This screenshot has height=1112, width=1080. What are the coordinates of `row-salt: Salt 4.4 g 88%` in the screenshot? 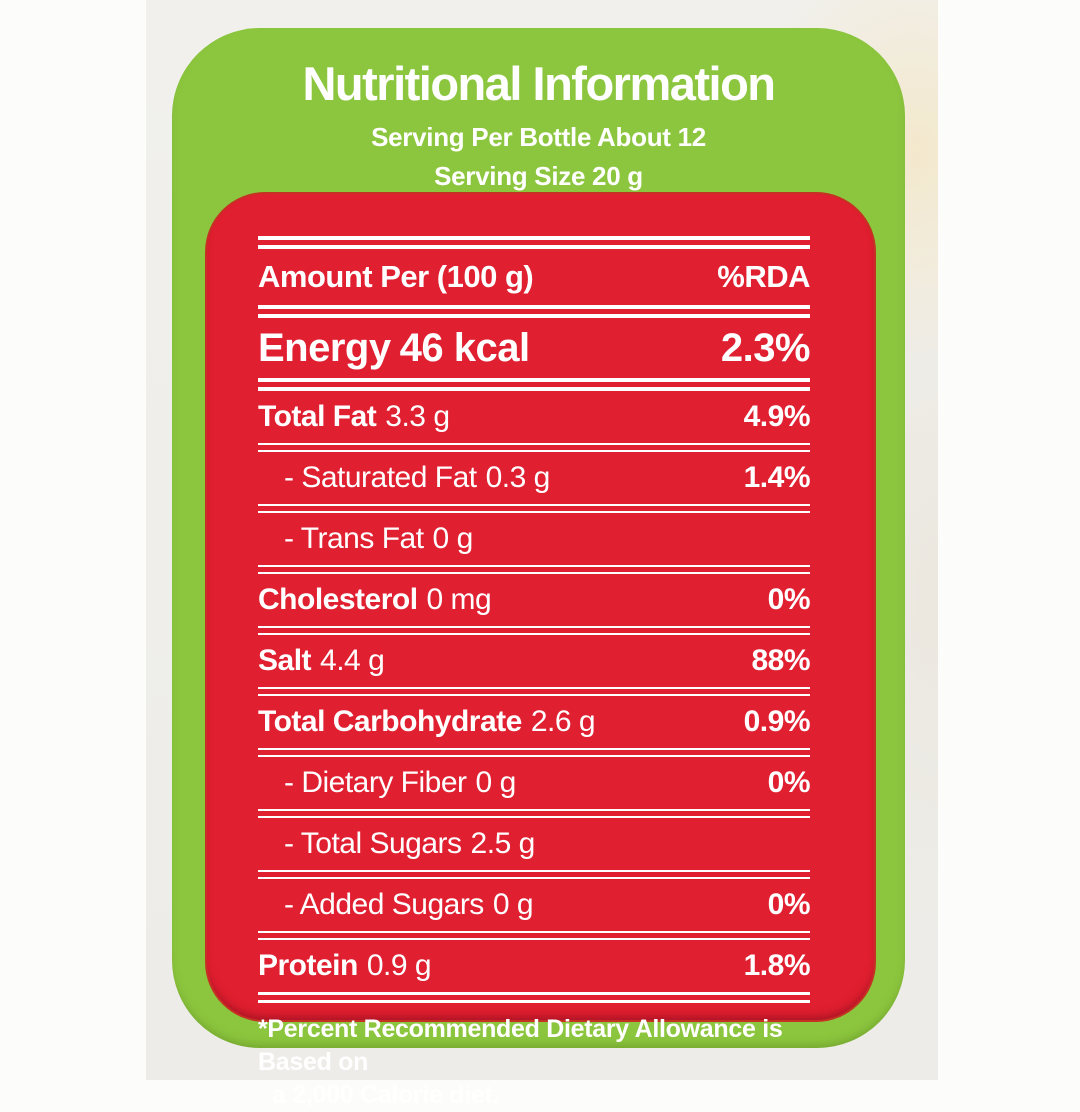 It's located at (534, 661).